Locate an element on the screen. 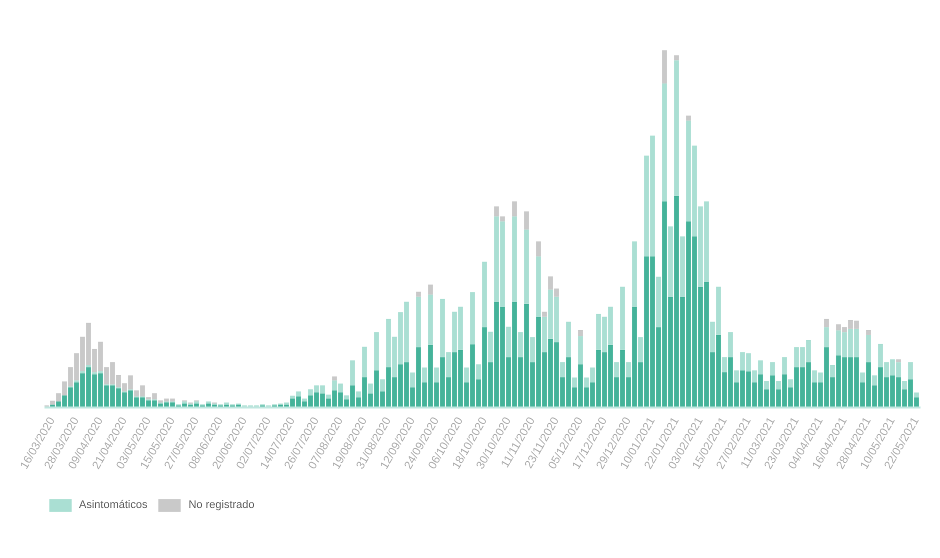 The width and height of the screenshot is (940, 558). legend-label: Asintomáticos is located at coordinates (113, 505).